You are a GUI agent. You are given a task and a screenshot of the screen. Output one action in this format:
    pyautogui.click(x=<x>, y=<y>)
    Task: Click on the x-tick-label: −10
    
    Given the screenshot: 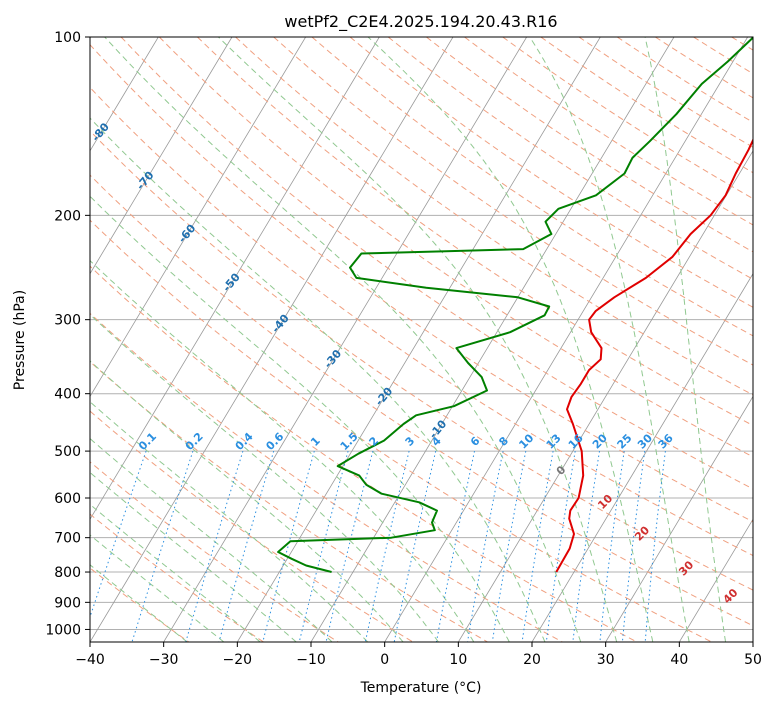 What is the action you would take?
    pyautogui.click(x=311, y=660)
    